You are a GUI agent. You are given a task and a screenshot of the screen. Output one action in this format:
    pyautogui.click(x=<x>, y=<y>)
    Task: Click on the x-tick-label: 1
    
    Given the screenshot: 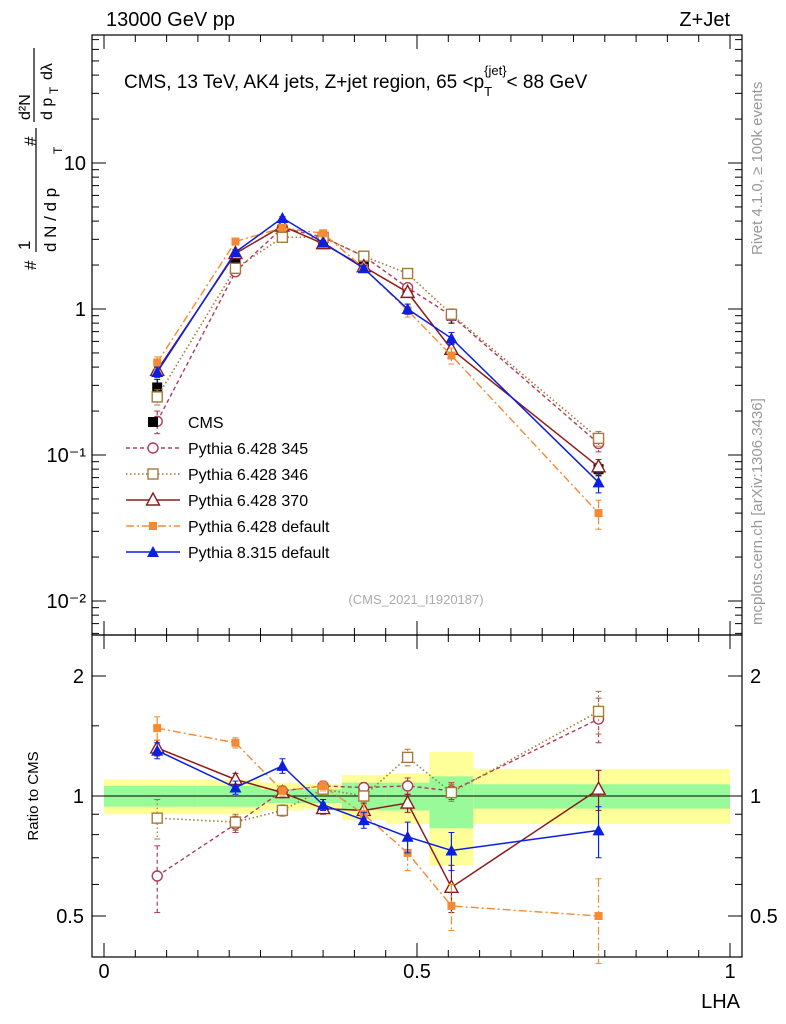 What is the action you would take?
    pyautogui.click(x=729, y=972)
    